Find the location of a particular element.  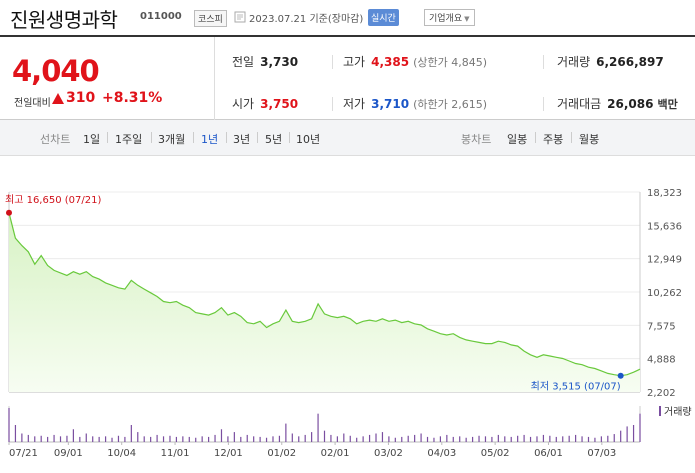

tab-1d: 1일 is located at coordinates (92, 139).